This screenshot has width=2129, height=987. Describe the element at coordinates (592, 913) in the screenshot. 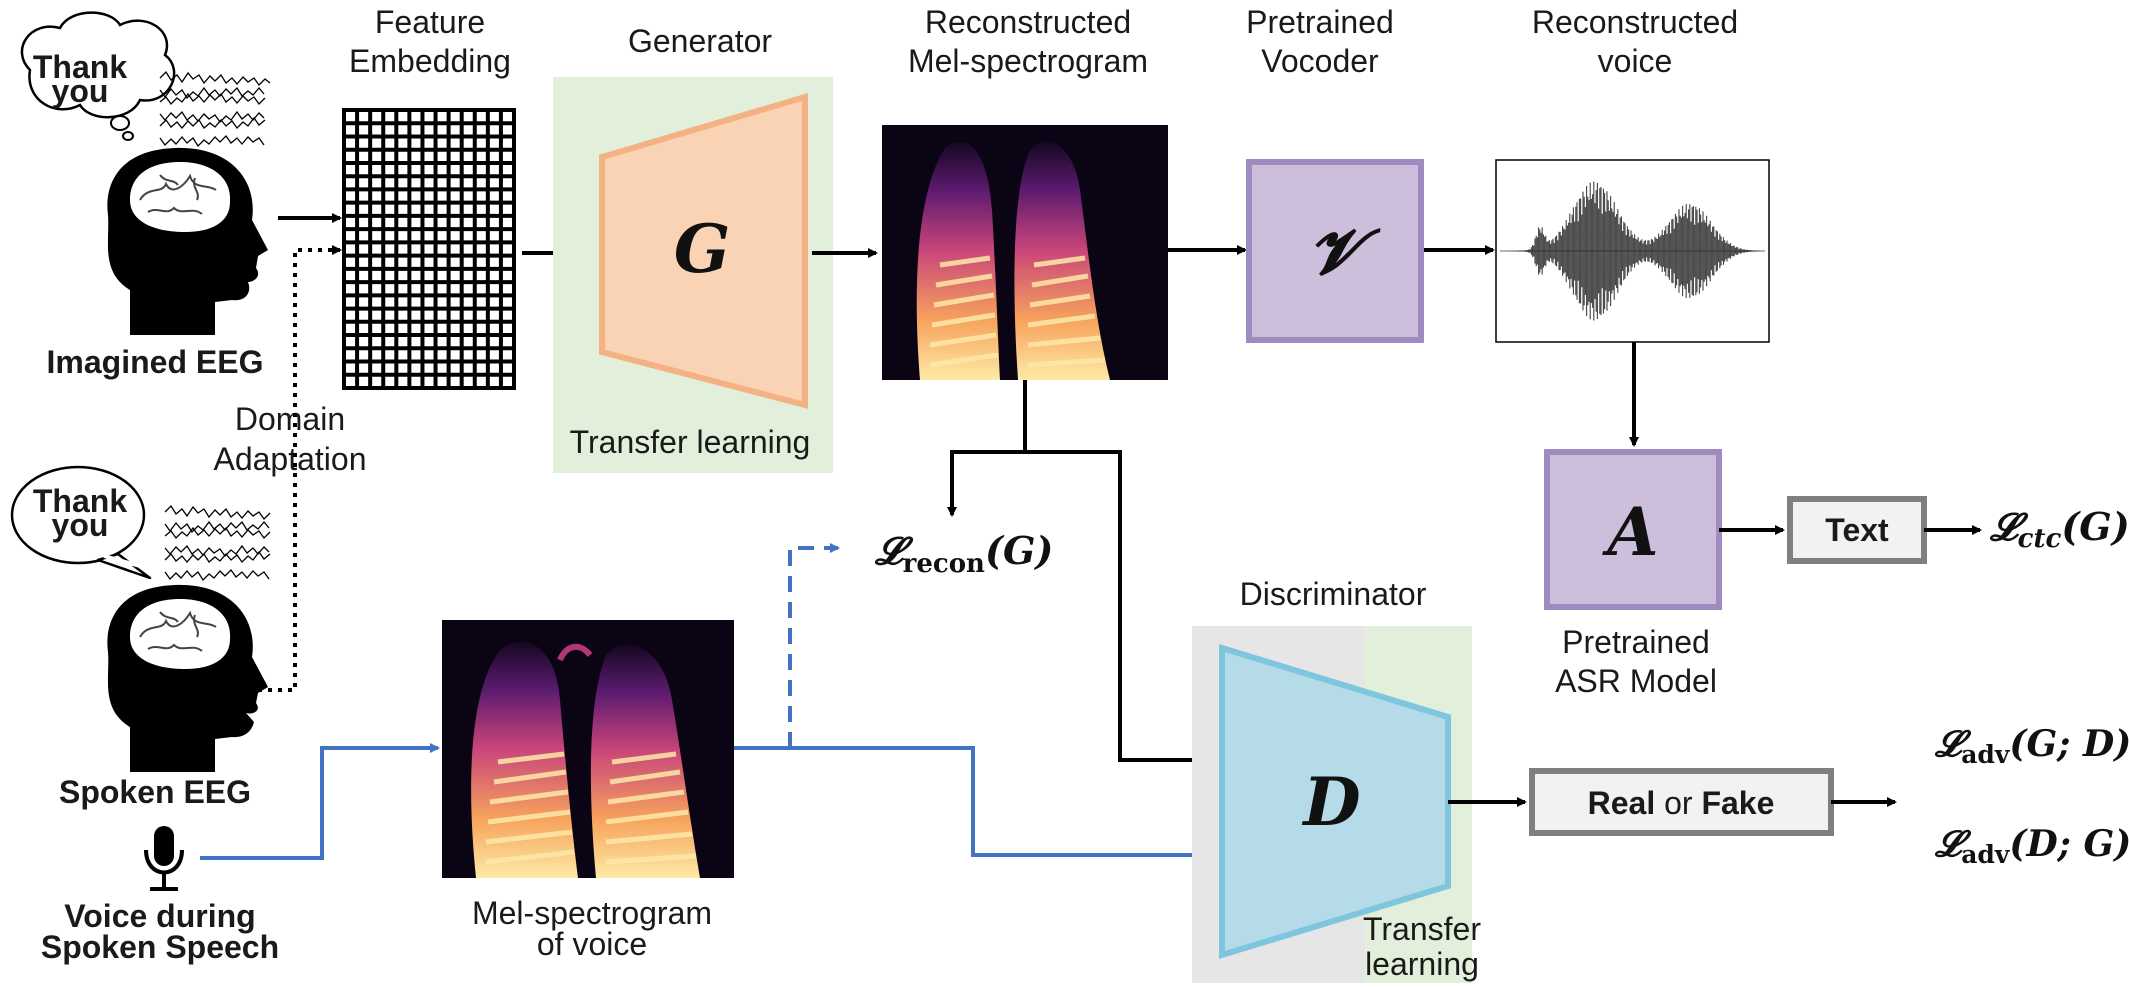

I see `voice-mel-title-line1: Mel-spectrogram` at that location.